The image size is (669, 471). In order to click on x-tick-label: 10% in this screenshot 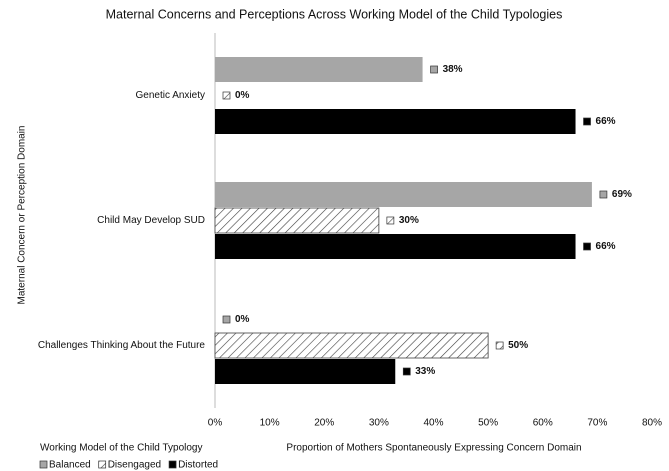, I will do `click(270, 423)`.